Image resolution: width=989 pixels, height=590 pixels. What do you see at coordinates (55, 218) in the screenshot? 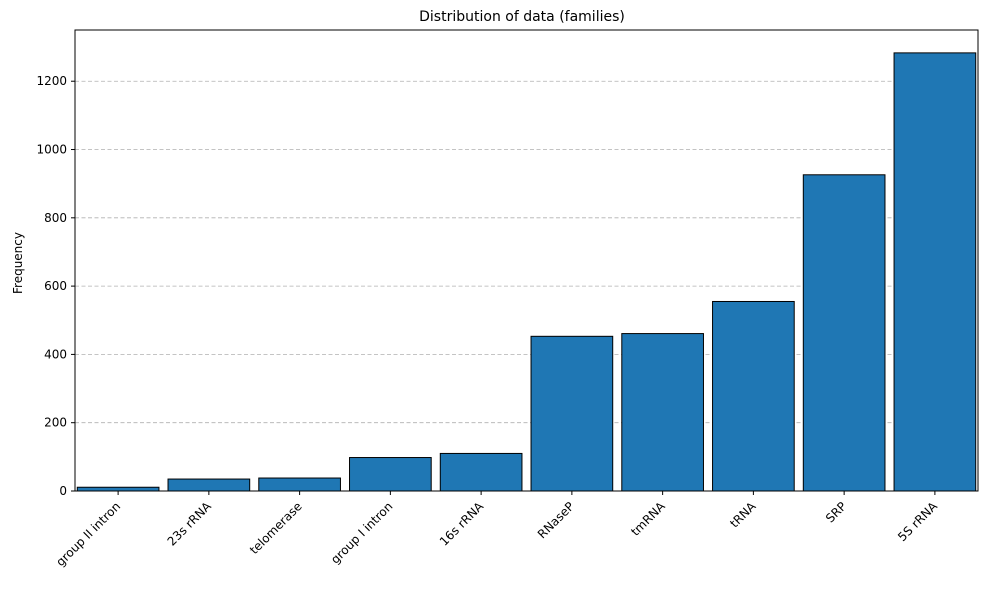
I see `y-tick-label: 800` at bounding box center [55, 218].